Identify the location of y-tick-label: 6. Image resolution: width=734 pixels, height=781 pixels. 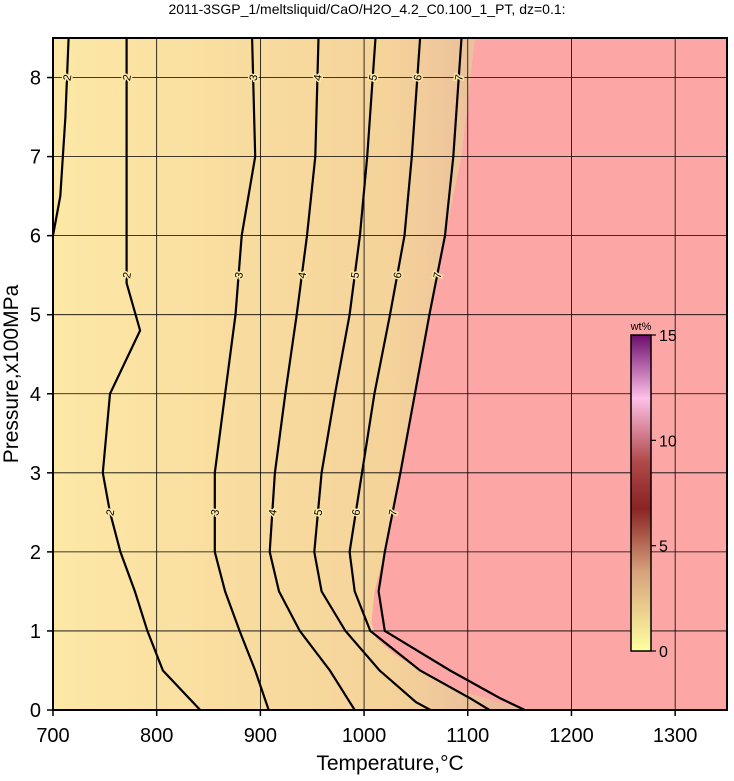
(35, 237).